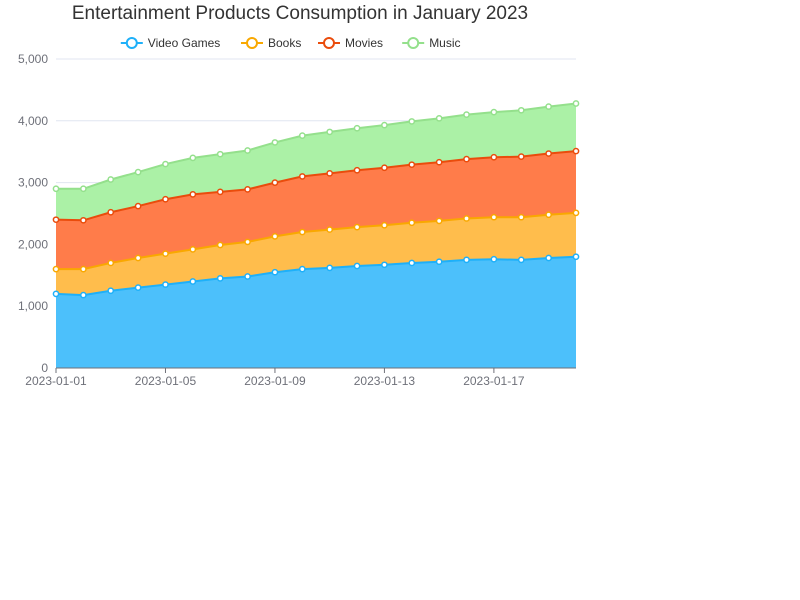 This screenshot has height=600, width=800. What do you see at coordinates (184, 43) in the screenshot?
I see `legend-label: Video Games` at bounding box center [184, 43].